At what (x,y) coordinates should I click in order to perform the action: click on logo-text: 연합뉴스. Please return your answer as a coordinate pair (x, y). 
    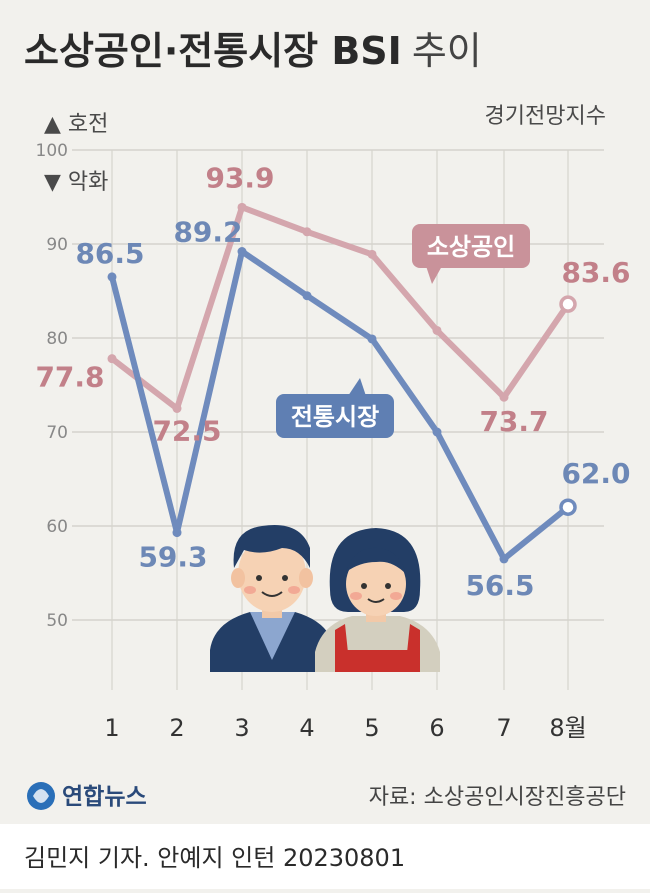
    Looking at the image, I should click on (104, 797).